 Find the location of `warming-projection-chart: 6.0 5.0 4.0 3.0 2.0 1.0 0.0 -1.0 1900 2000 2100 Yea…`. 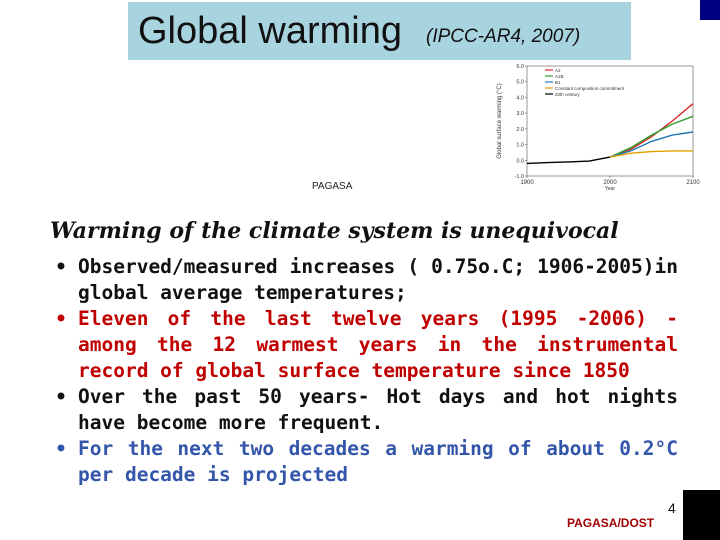

warming-projection-chart: 6.0 5.0 4.0 3.0 2.0 1.0 0.0 -1.0 1900 2000 2100 Yea… is located at coordinates (596, 126).